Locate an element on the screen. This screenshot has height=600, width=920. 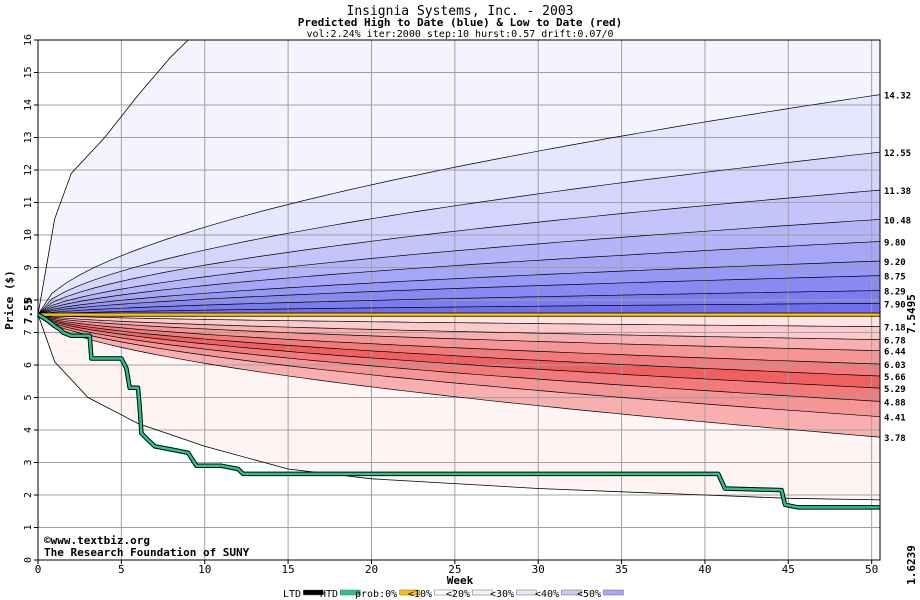
band-end-label-0: 7.90 is located at coordinates (895, 305).